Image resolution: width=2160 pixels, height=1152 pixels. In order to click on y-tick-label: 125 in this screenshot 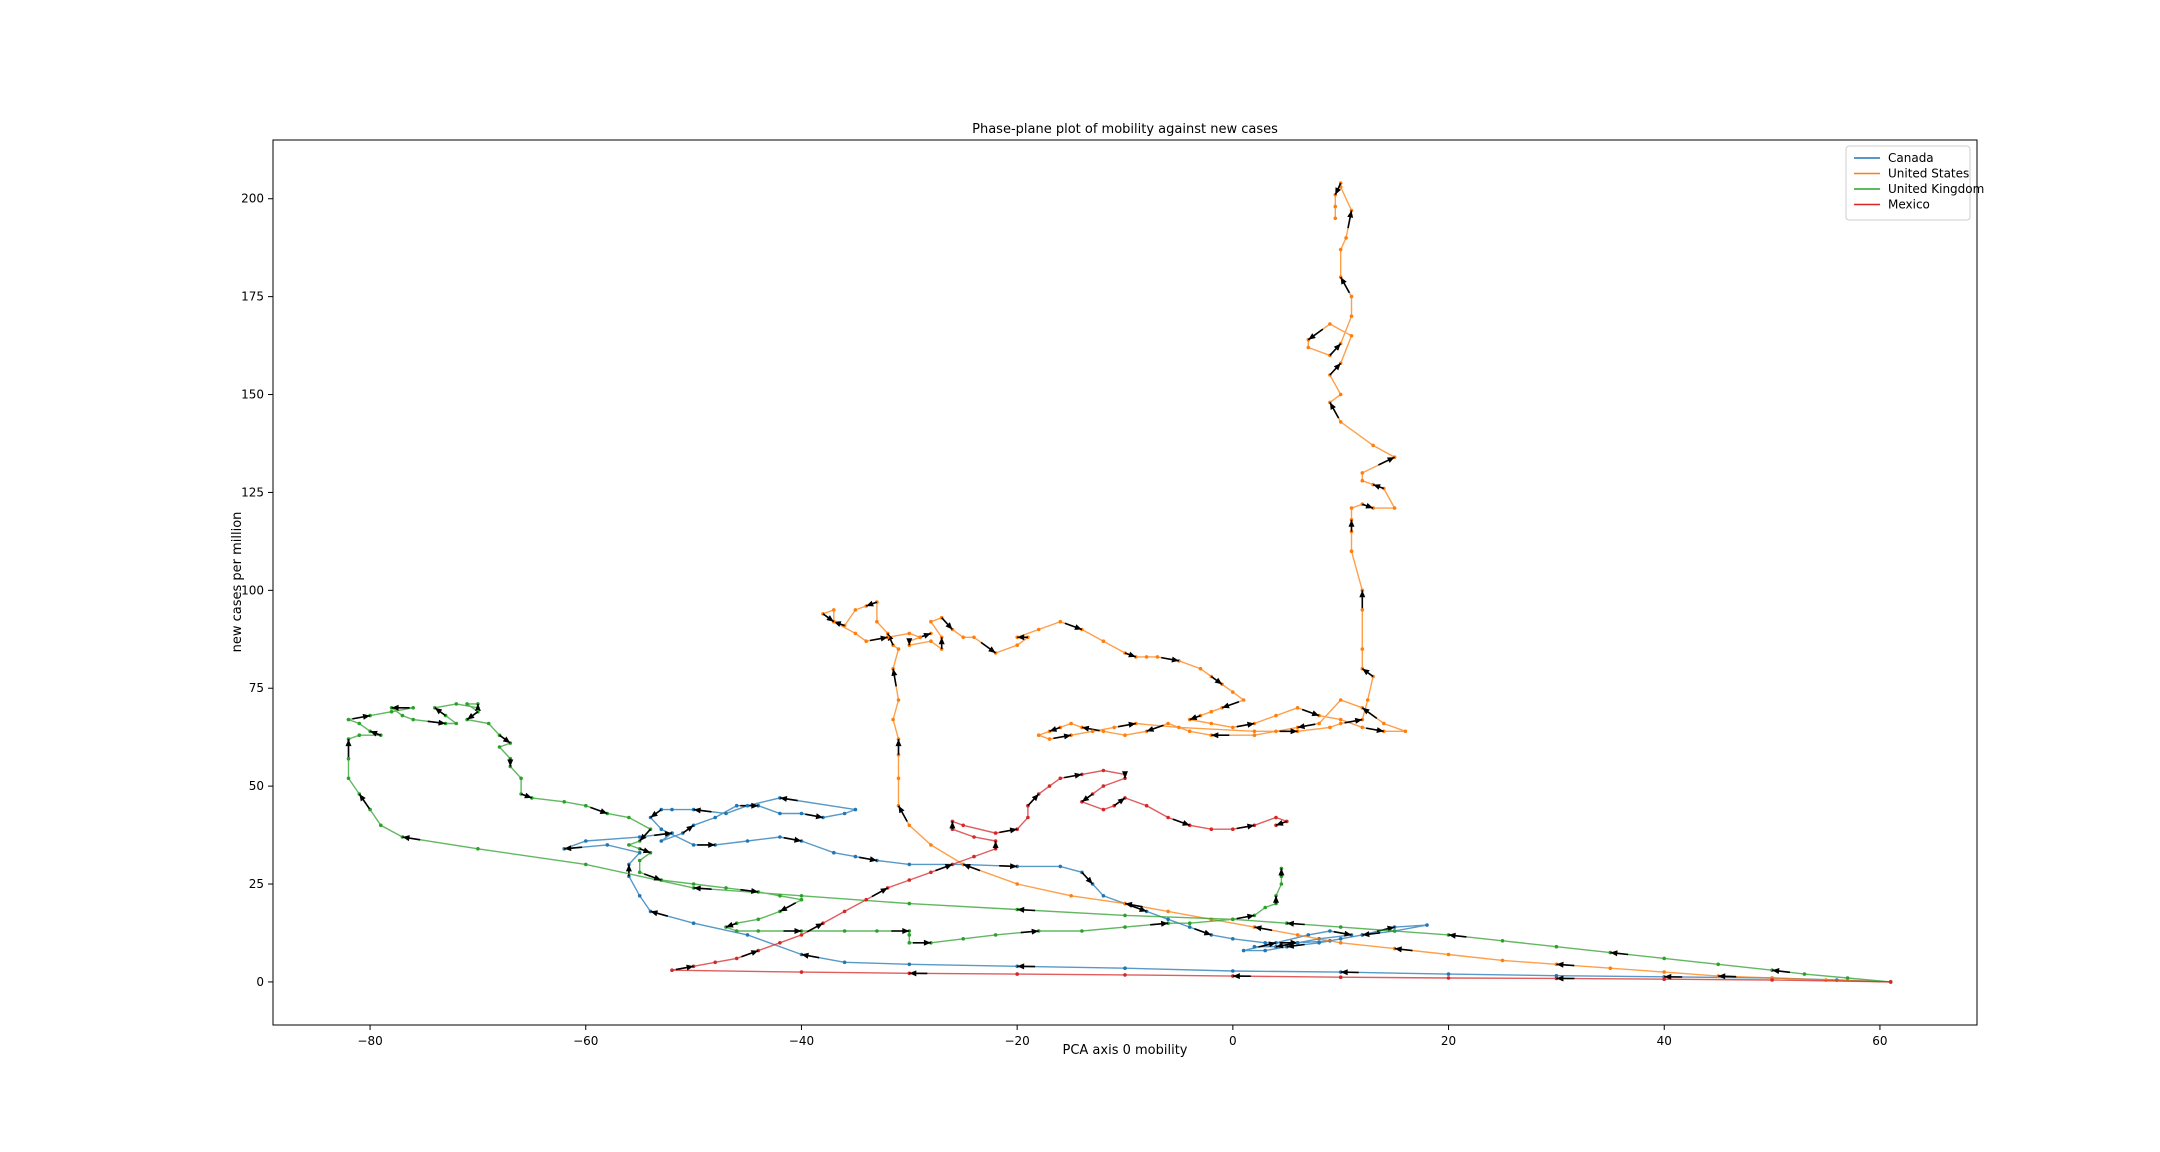, I will do `click(252, 492)`.